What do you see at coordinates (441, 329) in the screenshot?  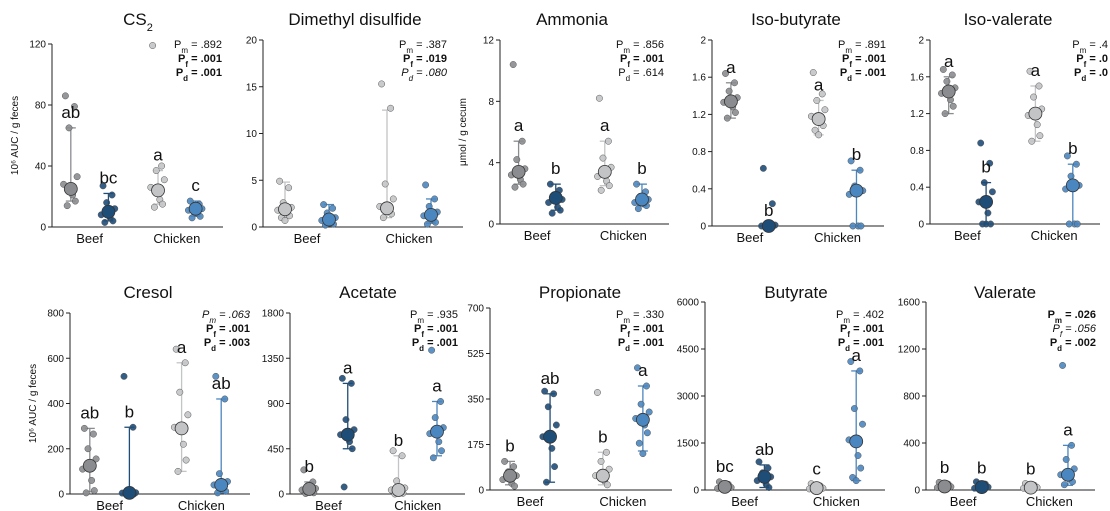 I see `p-value: = .001` at bounding box center [441, 329].